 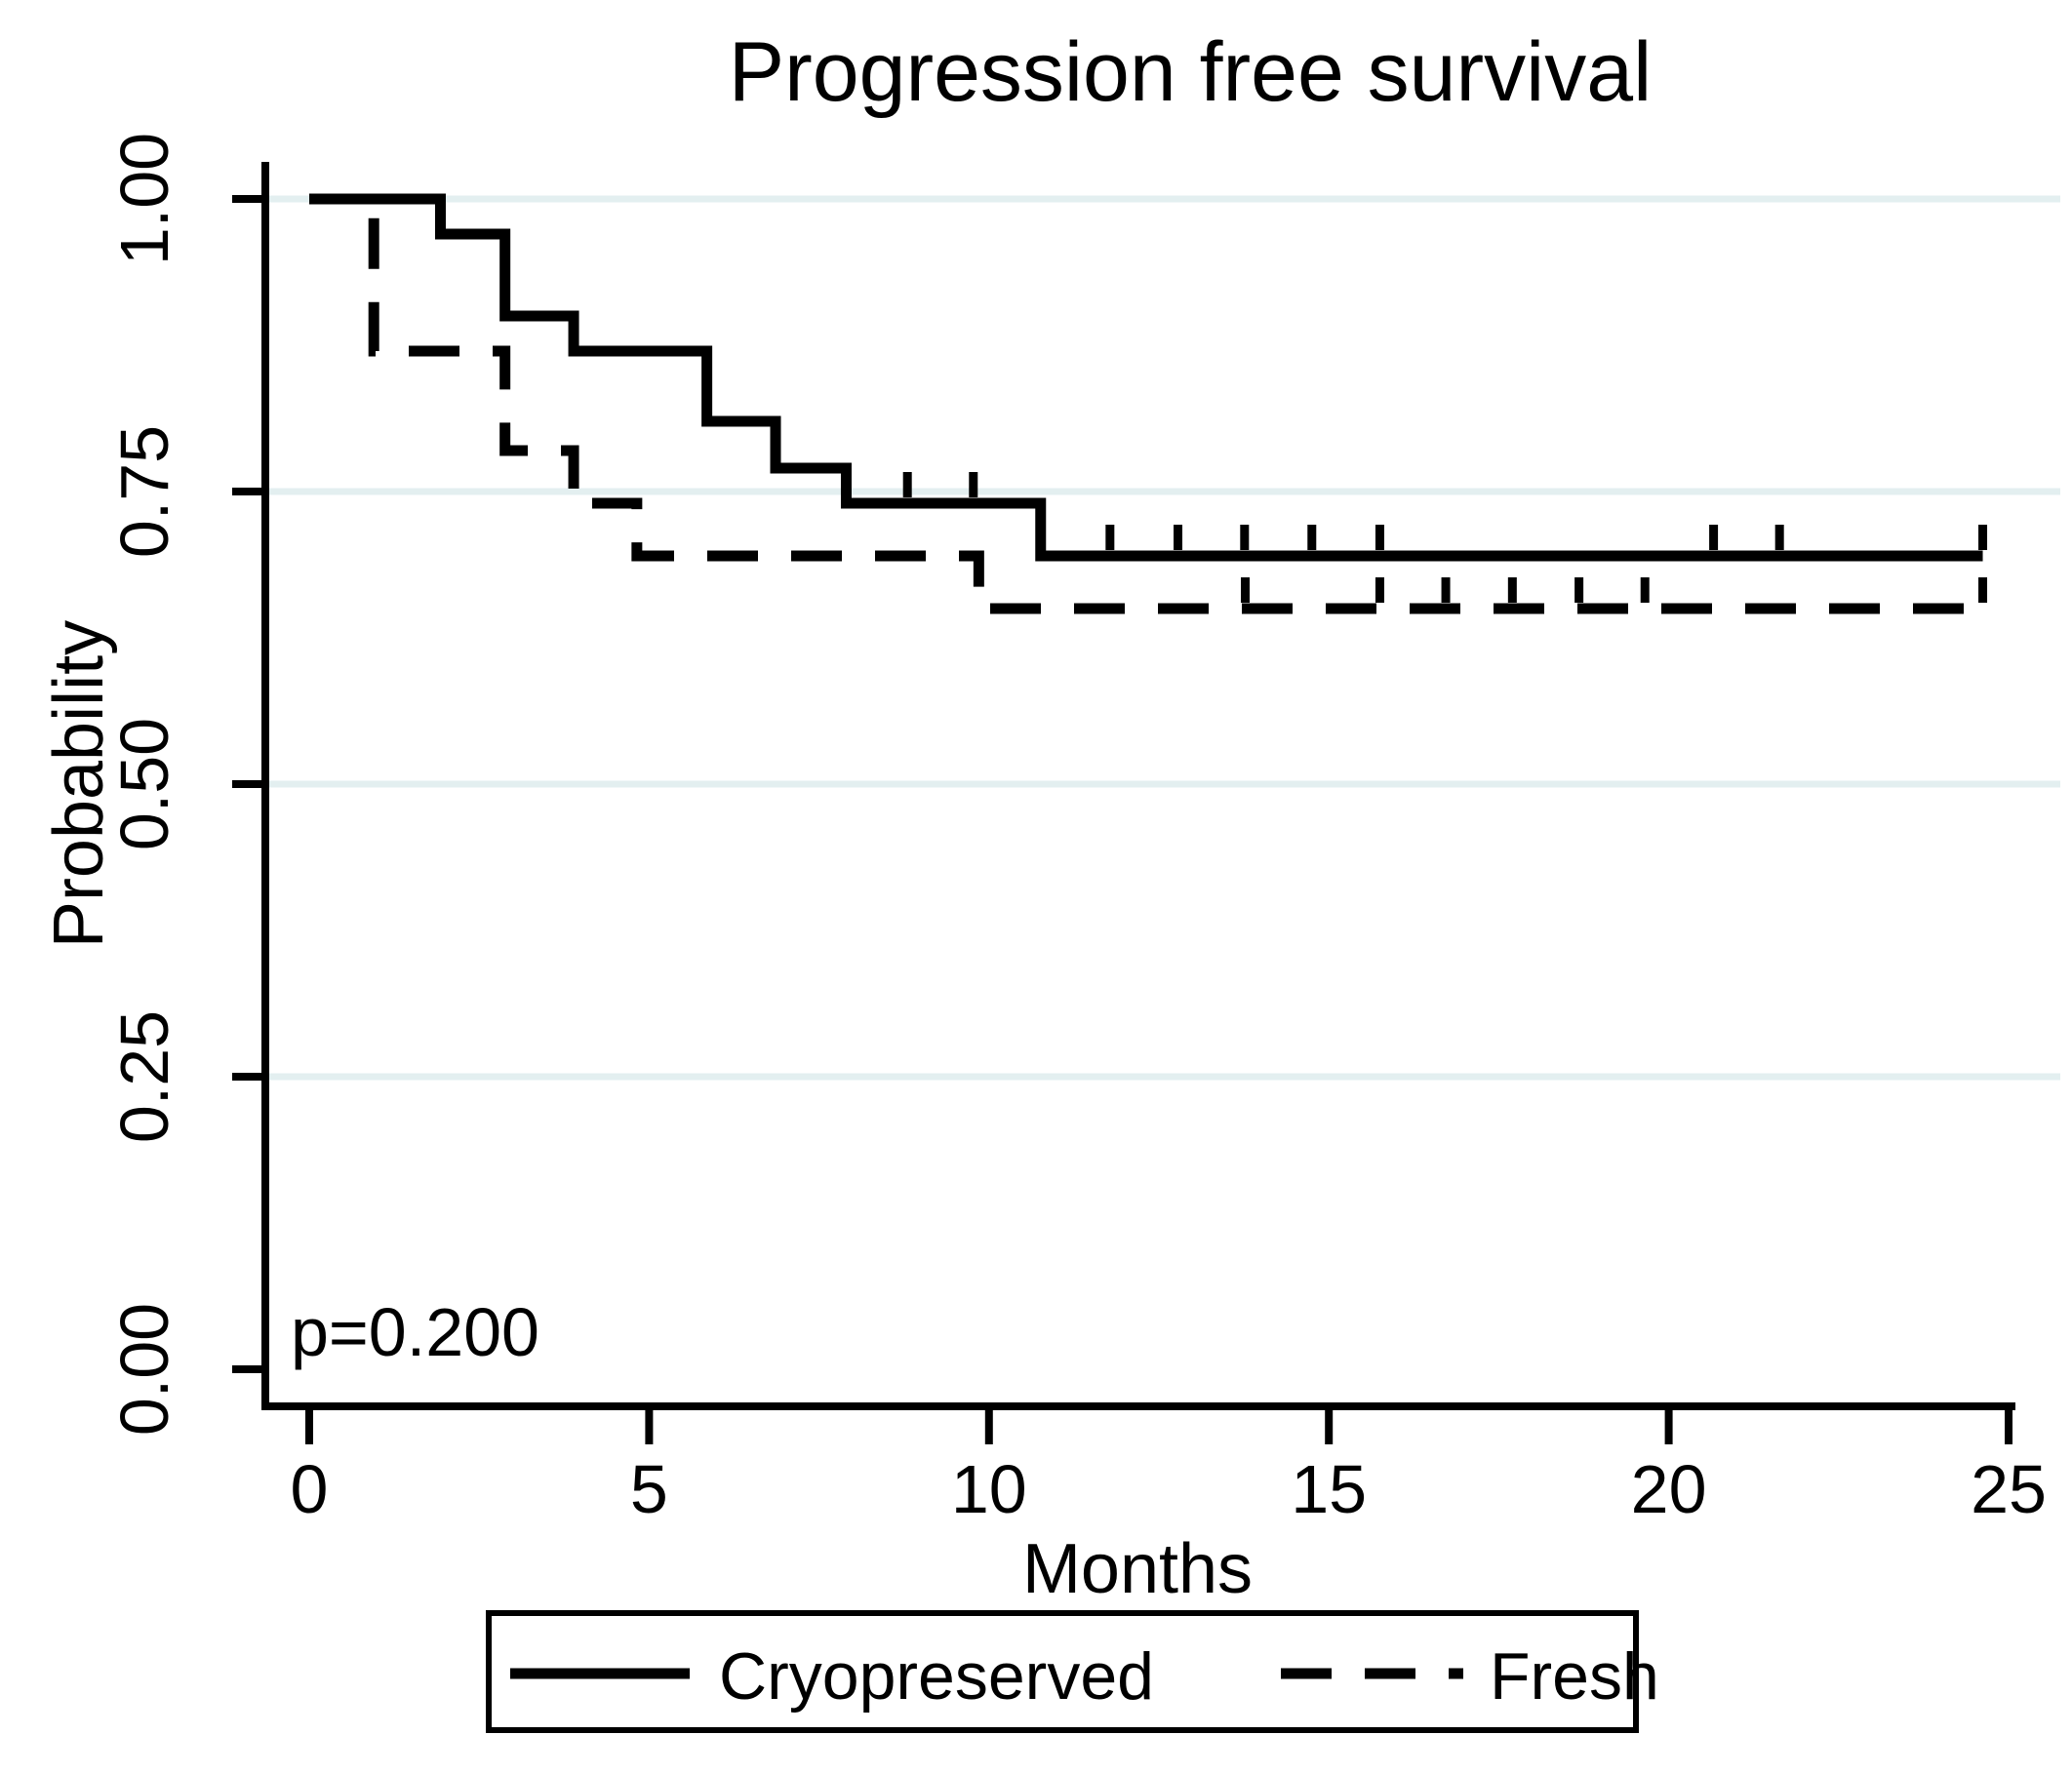 I want to click on x-tick-label: 25, so click(x=2009, y=1489).